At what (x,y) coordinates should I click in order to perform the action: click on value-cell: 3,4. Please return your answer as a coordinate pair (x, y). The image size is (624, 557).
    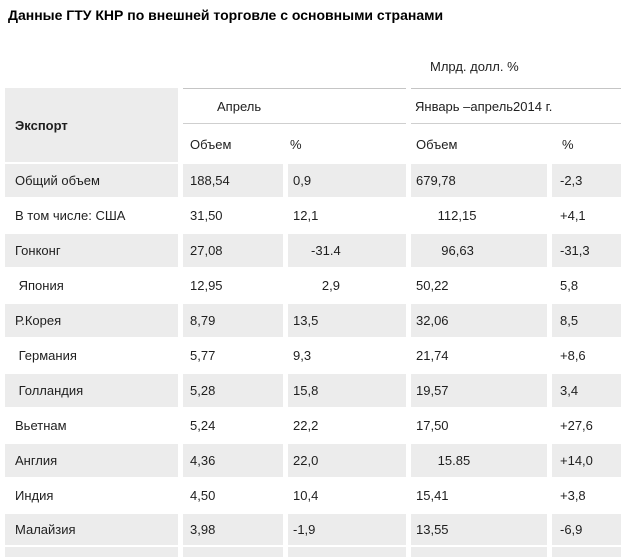
    Looking at the image, I should click on (586, 390).